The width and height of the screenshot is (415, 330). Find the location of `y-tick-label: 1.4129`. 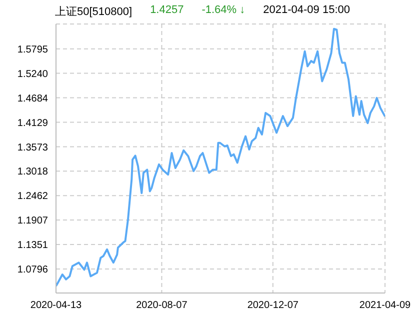

y-tick-label: 1.4129 is located at coordinates (32, 123).